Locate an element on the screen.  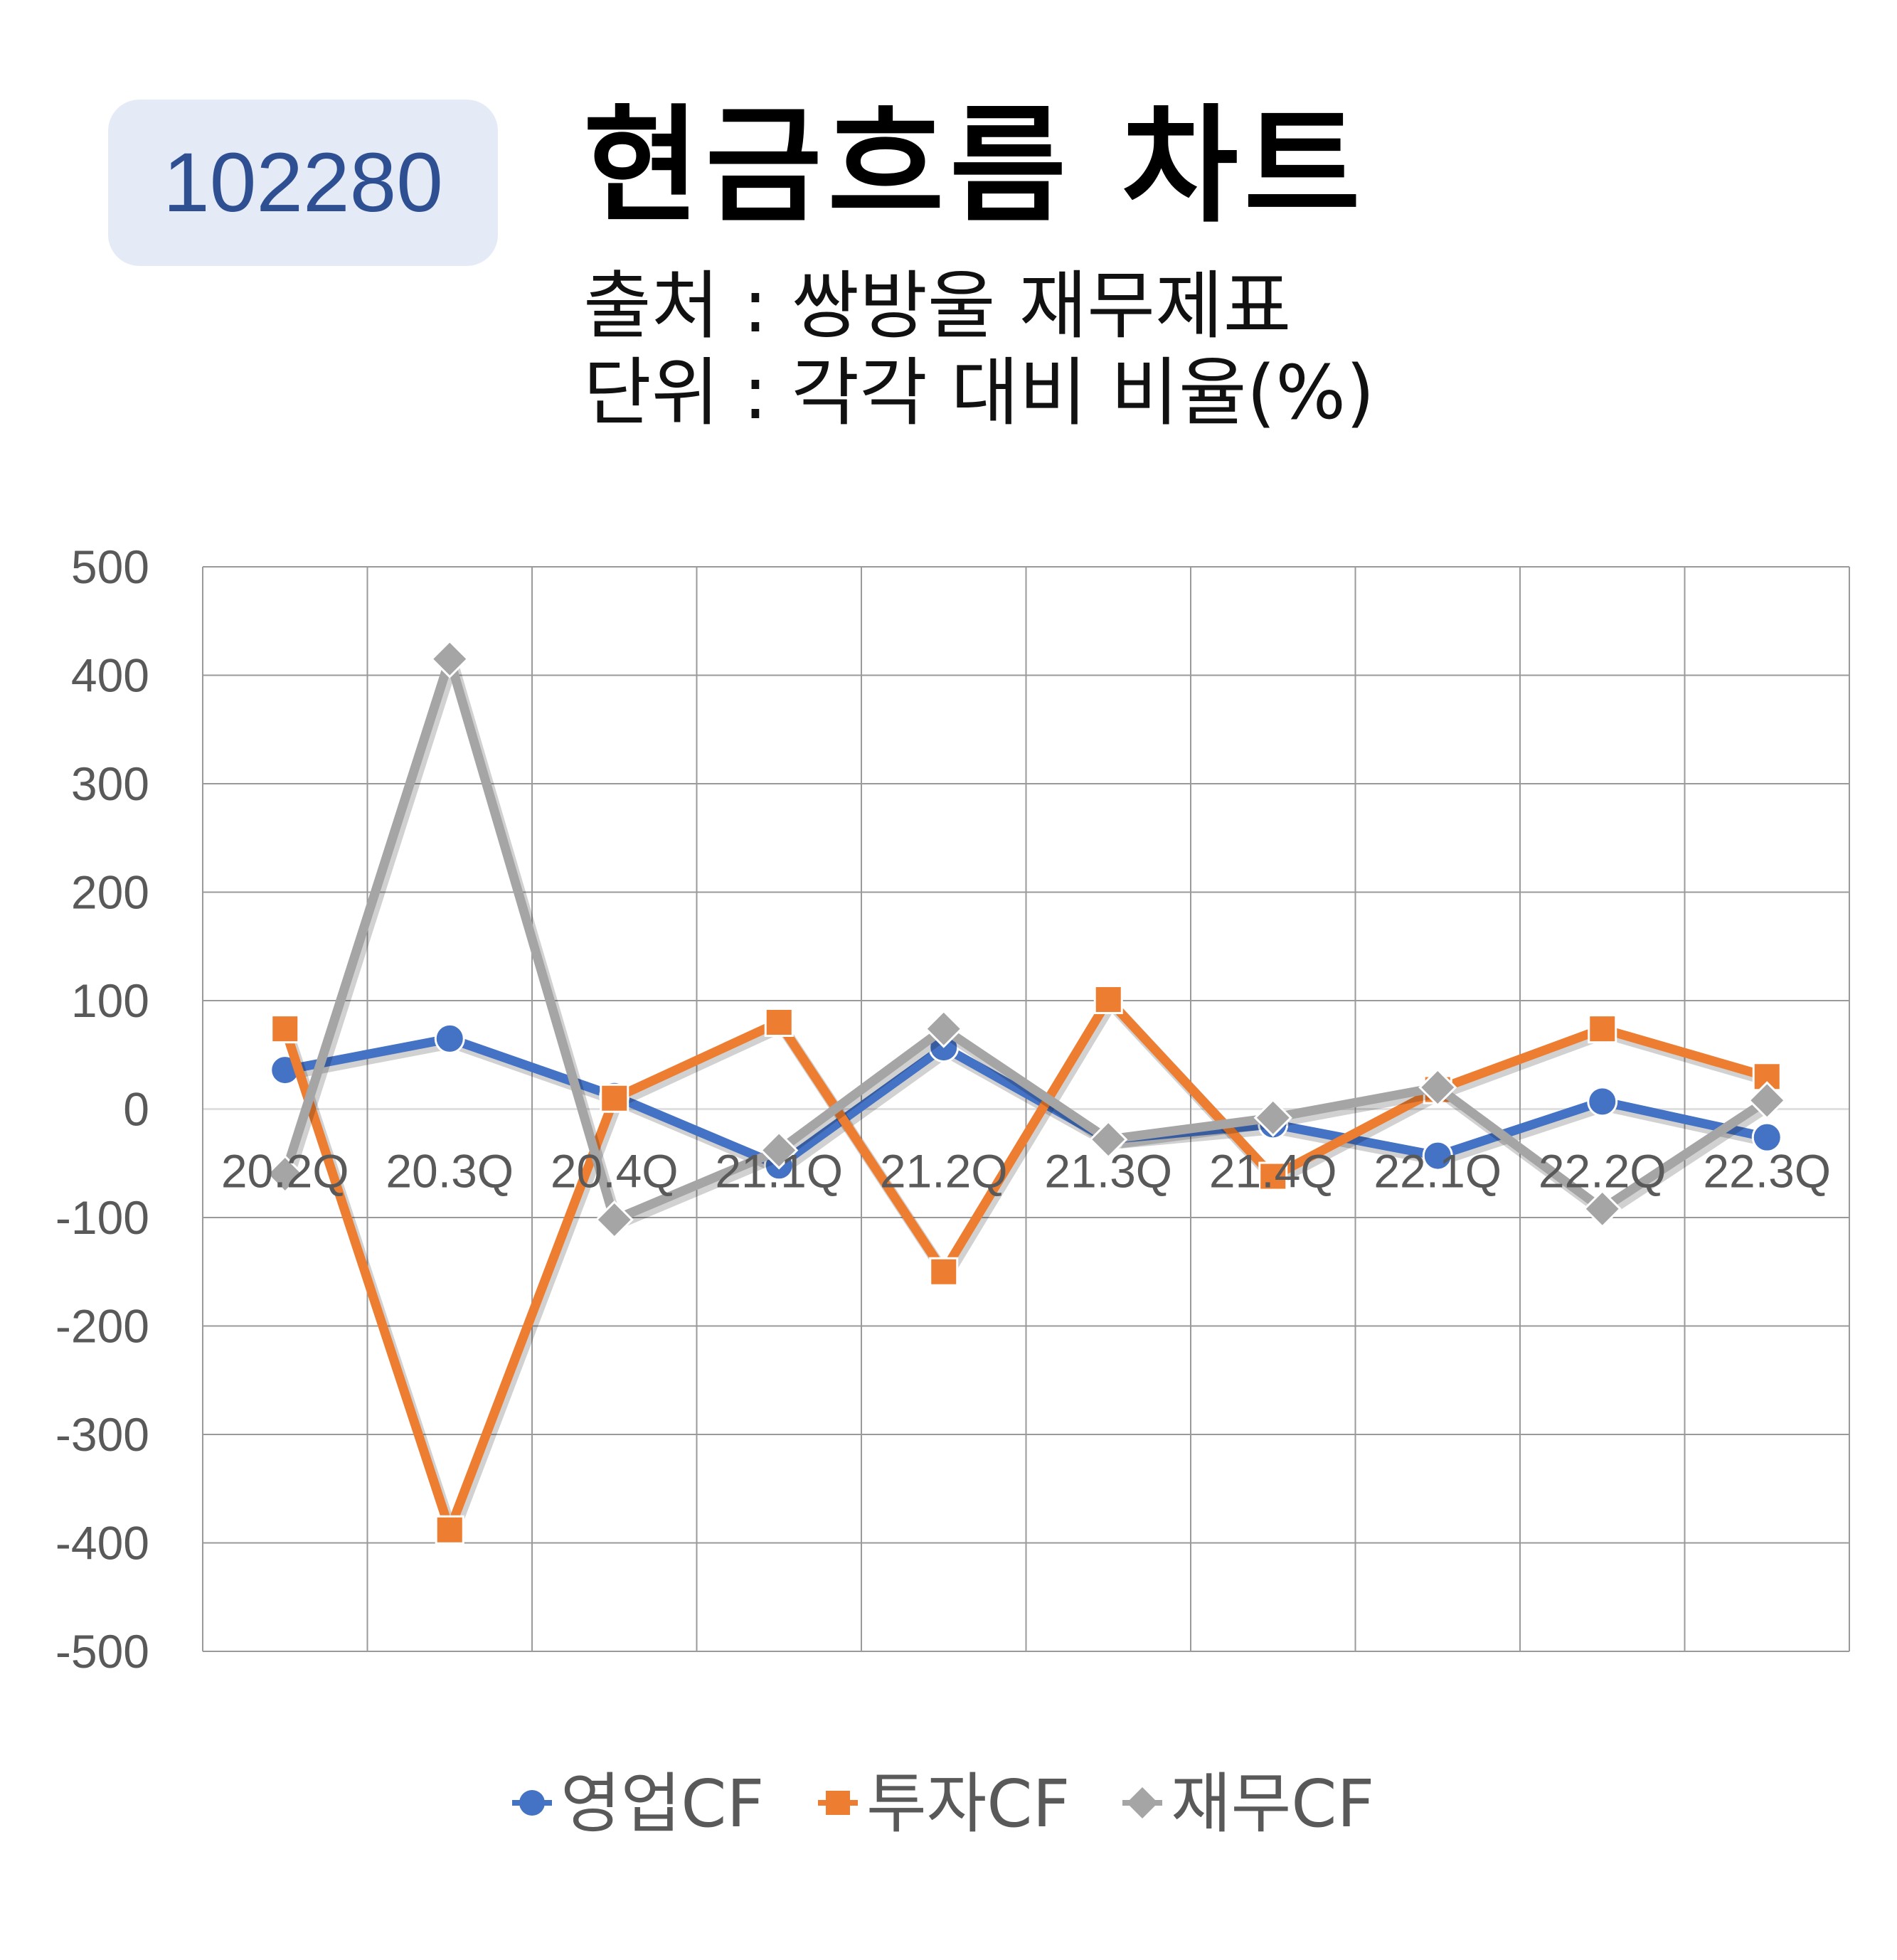
chart-legend: 영업CF 투자CF 재무CF is located at coordinates (943, 1804).